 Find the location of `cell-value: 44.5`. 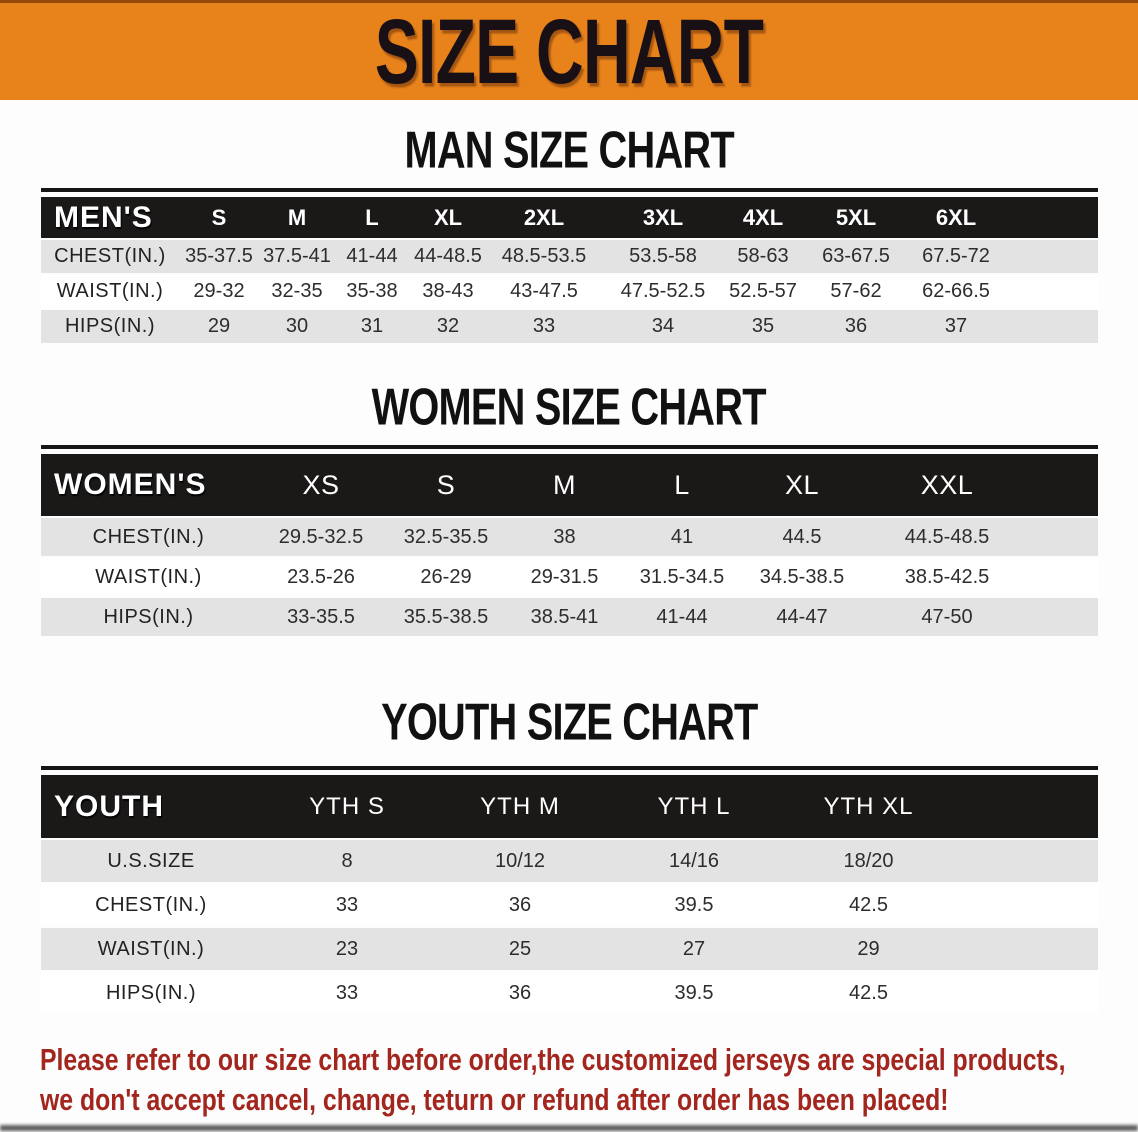

cell-value: 44.5 is located at coordinates (802, 536).